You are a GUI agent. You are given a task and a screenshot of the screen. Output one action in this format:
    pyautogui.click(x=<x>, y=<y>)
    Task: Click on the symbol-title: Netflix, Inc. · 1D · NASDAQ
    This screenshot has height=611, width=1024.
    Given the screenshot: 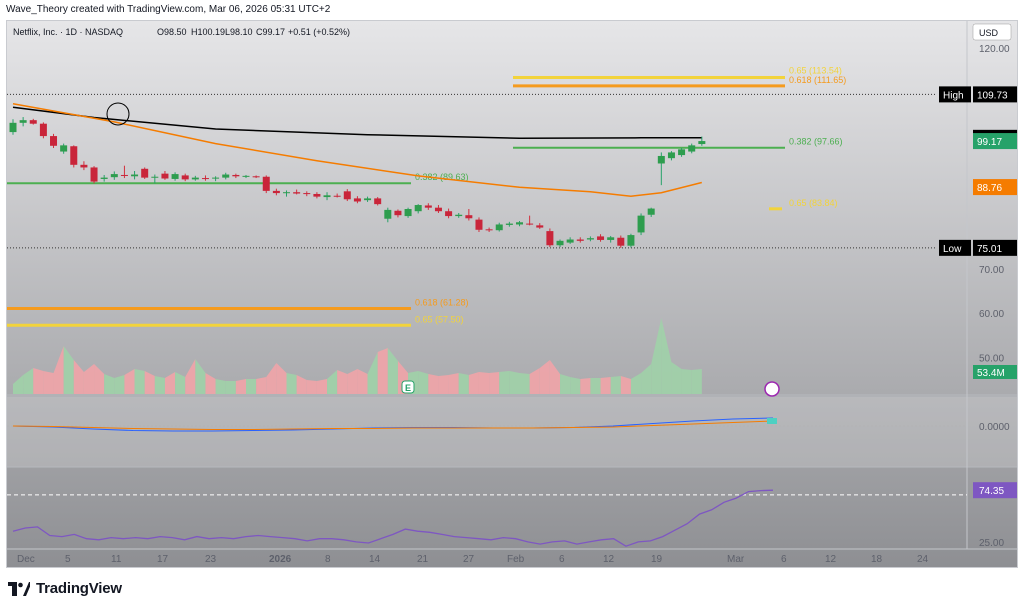 What is the action you would take?
    pyautogui.click(x=68, y=32)
    